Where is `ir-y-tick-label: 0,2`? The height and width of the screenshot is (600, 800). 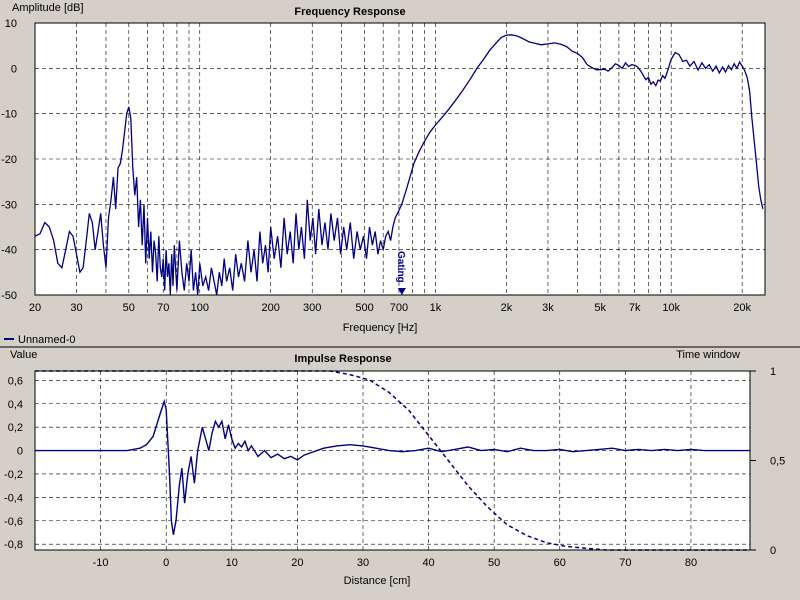
ir-y-tick-label: 0,2 is located at coordinates (15, 428).